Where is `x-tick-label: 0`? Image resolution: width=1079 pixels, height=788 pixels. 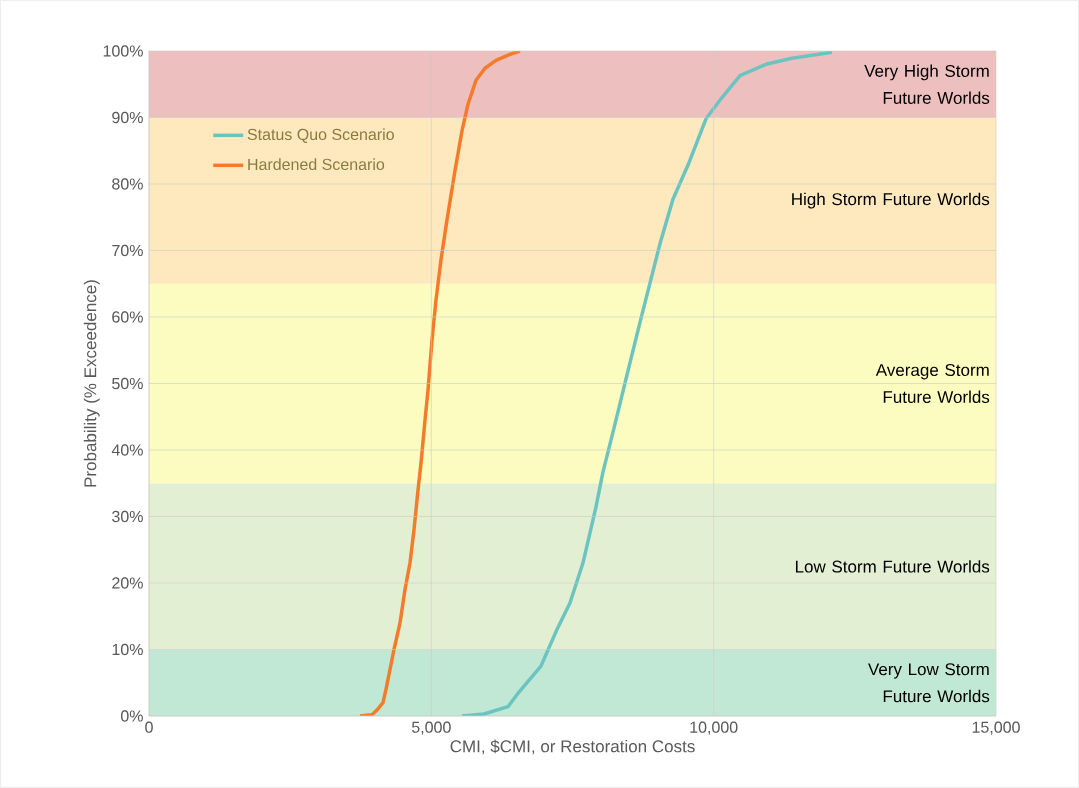
x-tick-label: 0 is located at coordinates (149, 727).